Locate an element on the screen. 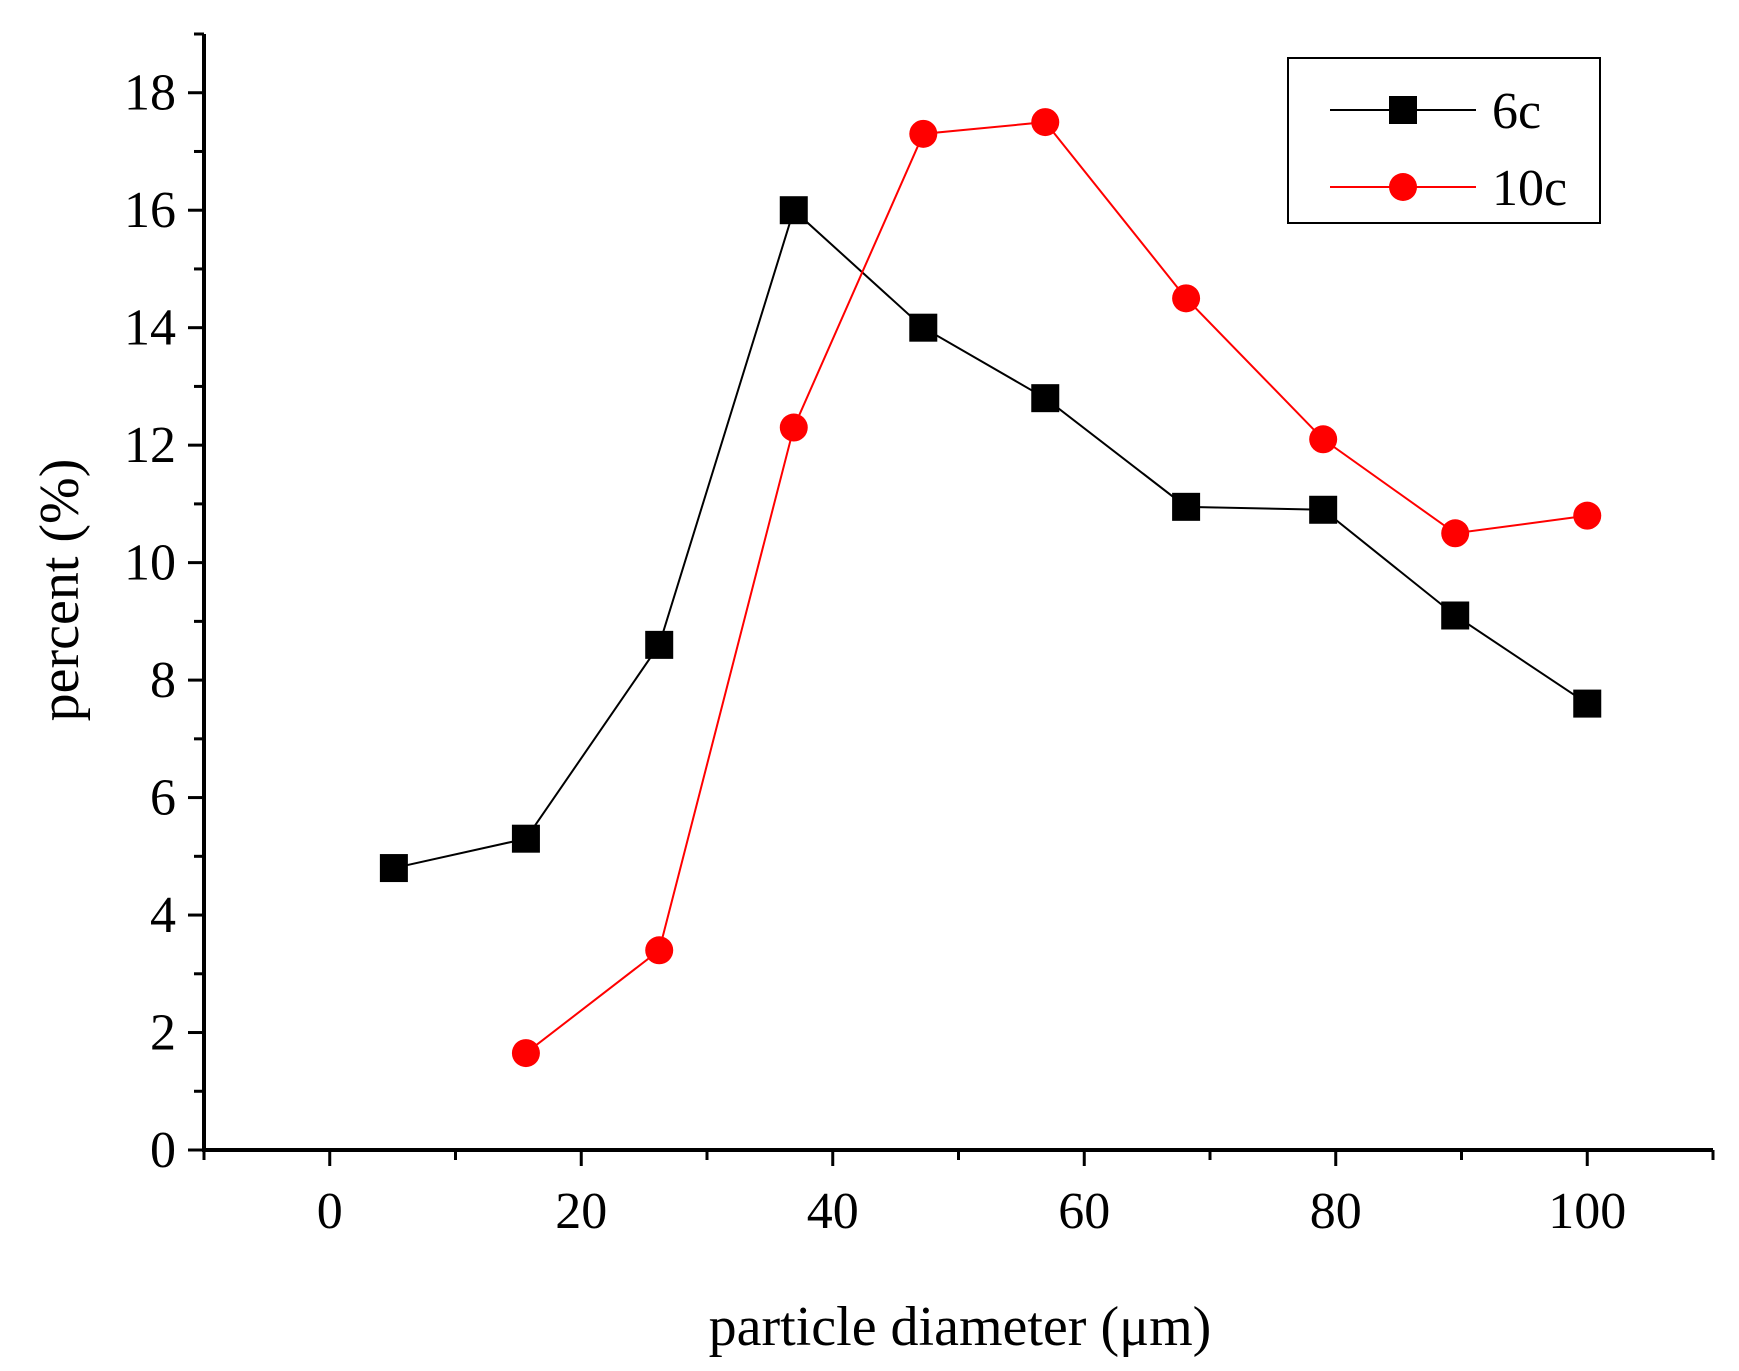 The width and height of the screenshot is (1739, 1371). x-axis-title: particle diameter (μm) is located at coordinates (960, 1327).